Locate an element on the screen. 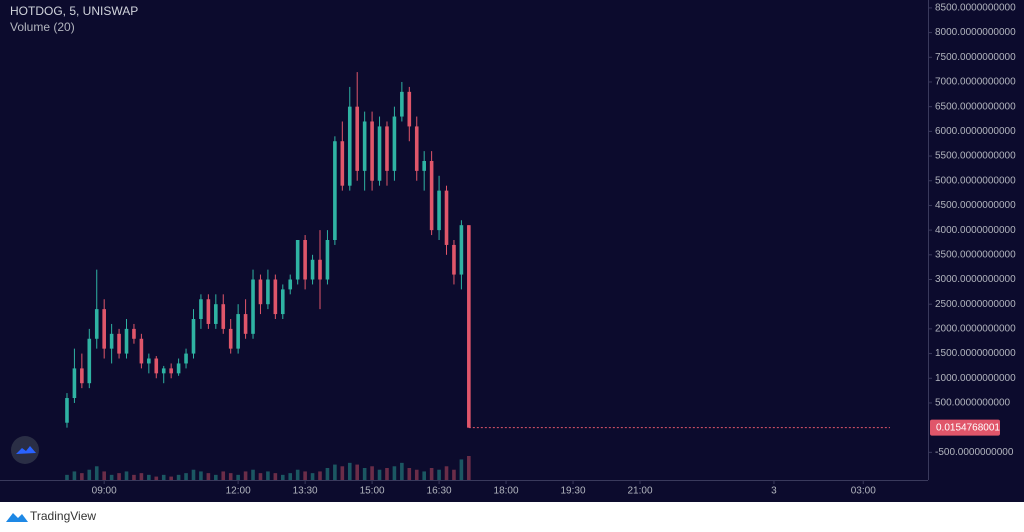 Image resolution: width=1024 pixels, height=532 pixels. x-tick-label: 21:00 is located at coordinates (639, 491).